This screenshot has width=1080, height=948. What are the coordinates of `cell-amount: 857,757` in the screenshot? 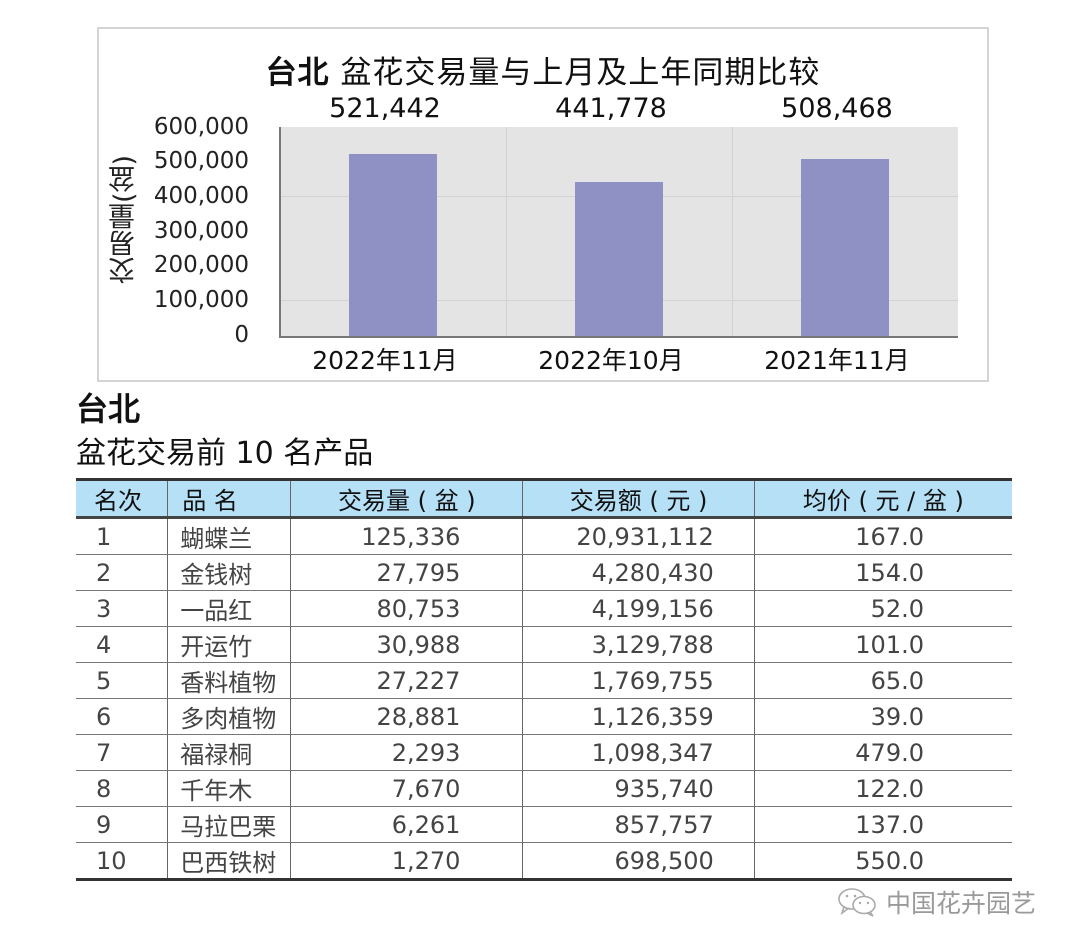 It's located at (638, 824).